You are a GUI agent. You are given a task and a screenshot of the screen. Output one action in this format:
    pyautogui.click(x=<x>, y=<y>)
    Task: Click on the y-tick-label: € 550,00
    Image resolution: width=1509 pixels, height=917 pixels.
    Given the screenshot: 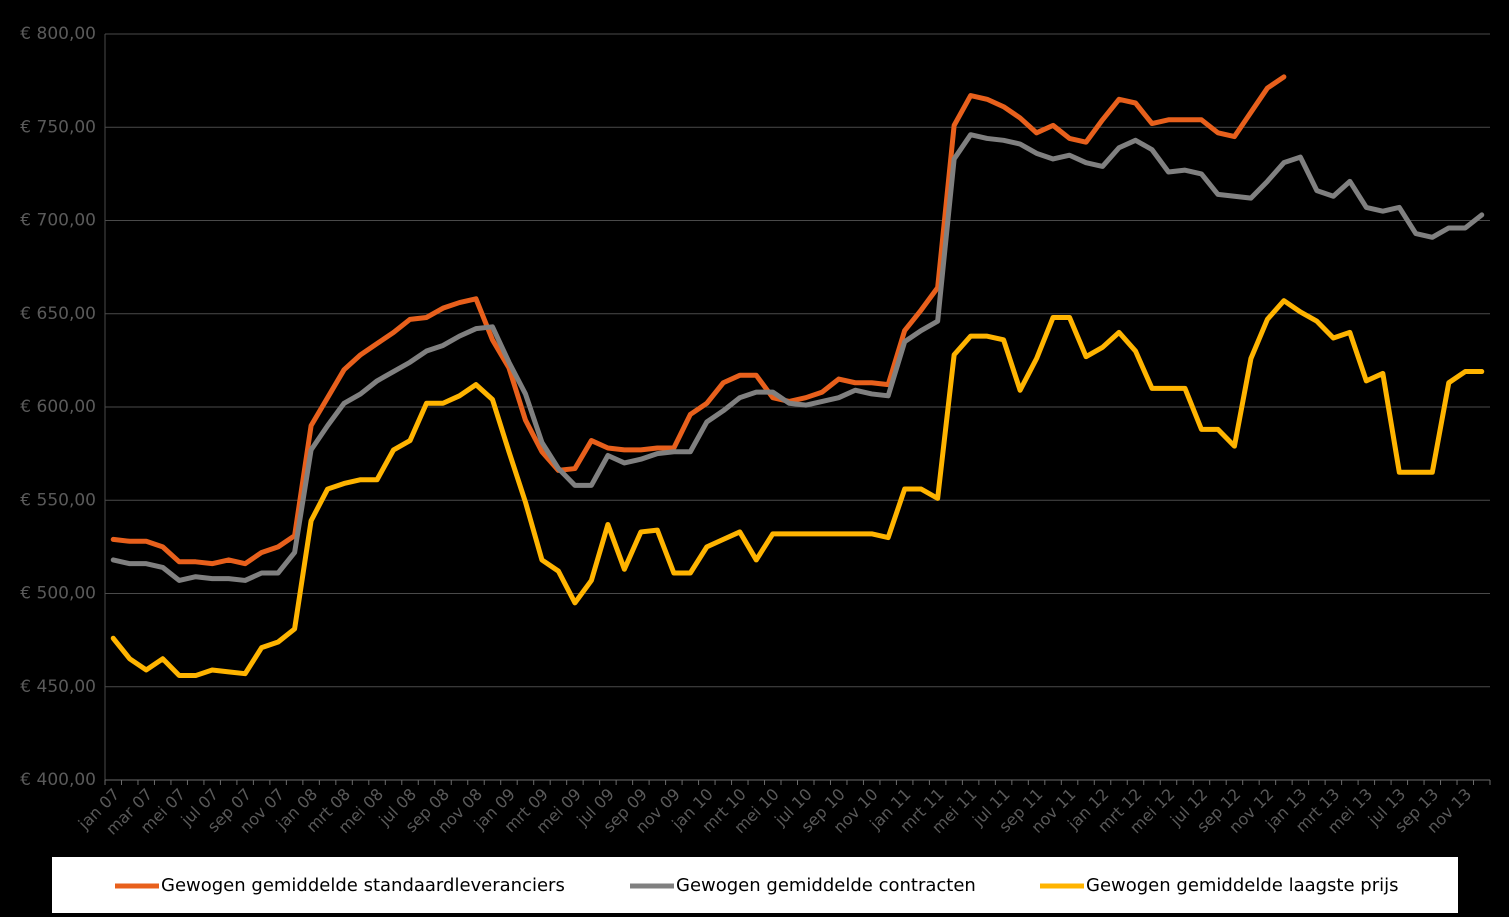 What is the action you would take?
    pyautogui.click(x=58, y=500)
    